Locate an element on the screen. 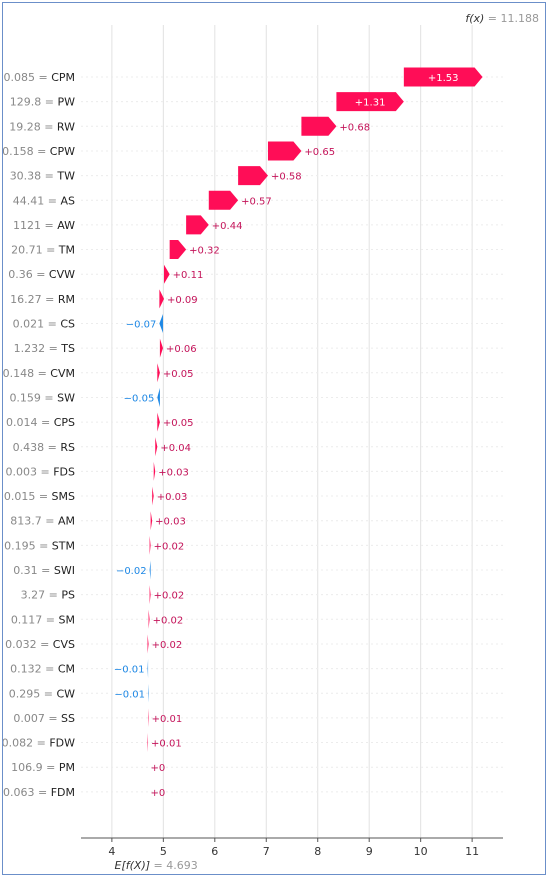 This screenshot has height=879, width=550. shap-value-label-ts: +0.06 is located at coordinates (181, 349).